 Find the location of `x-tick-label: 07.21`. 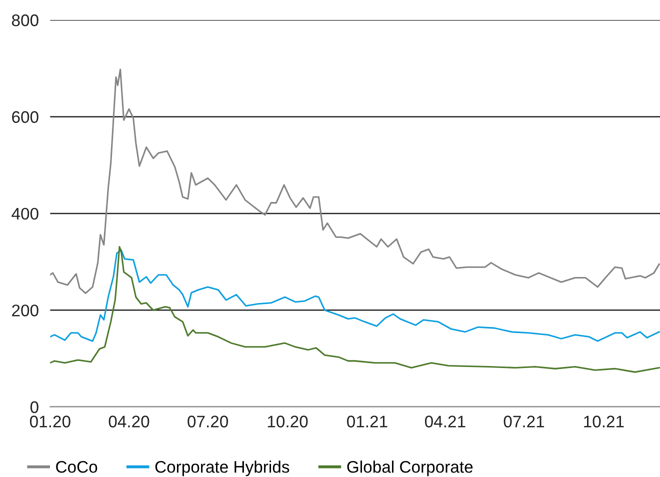

x-tick-label: 07.21 is located at coordinates (524, 422).